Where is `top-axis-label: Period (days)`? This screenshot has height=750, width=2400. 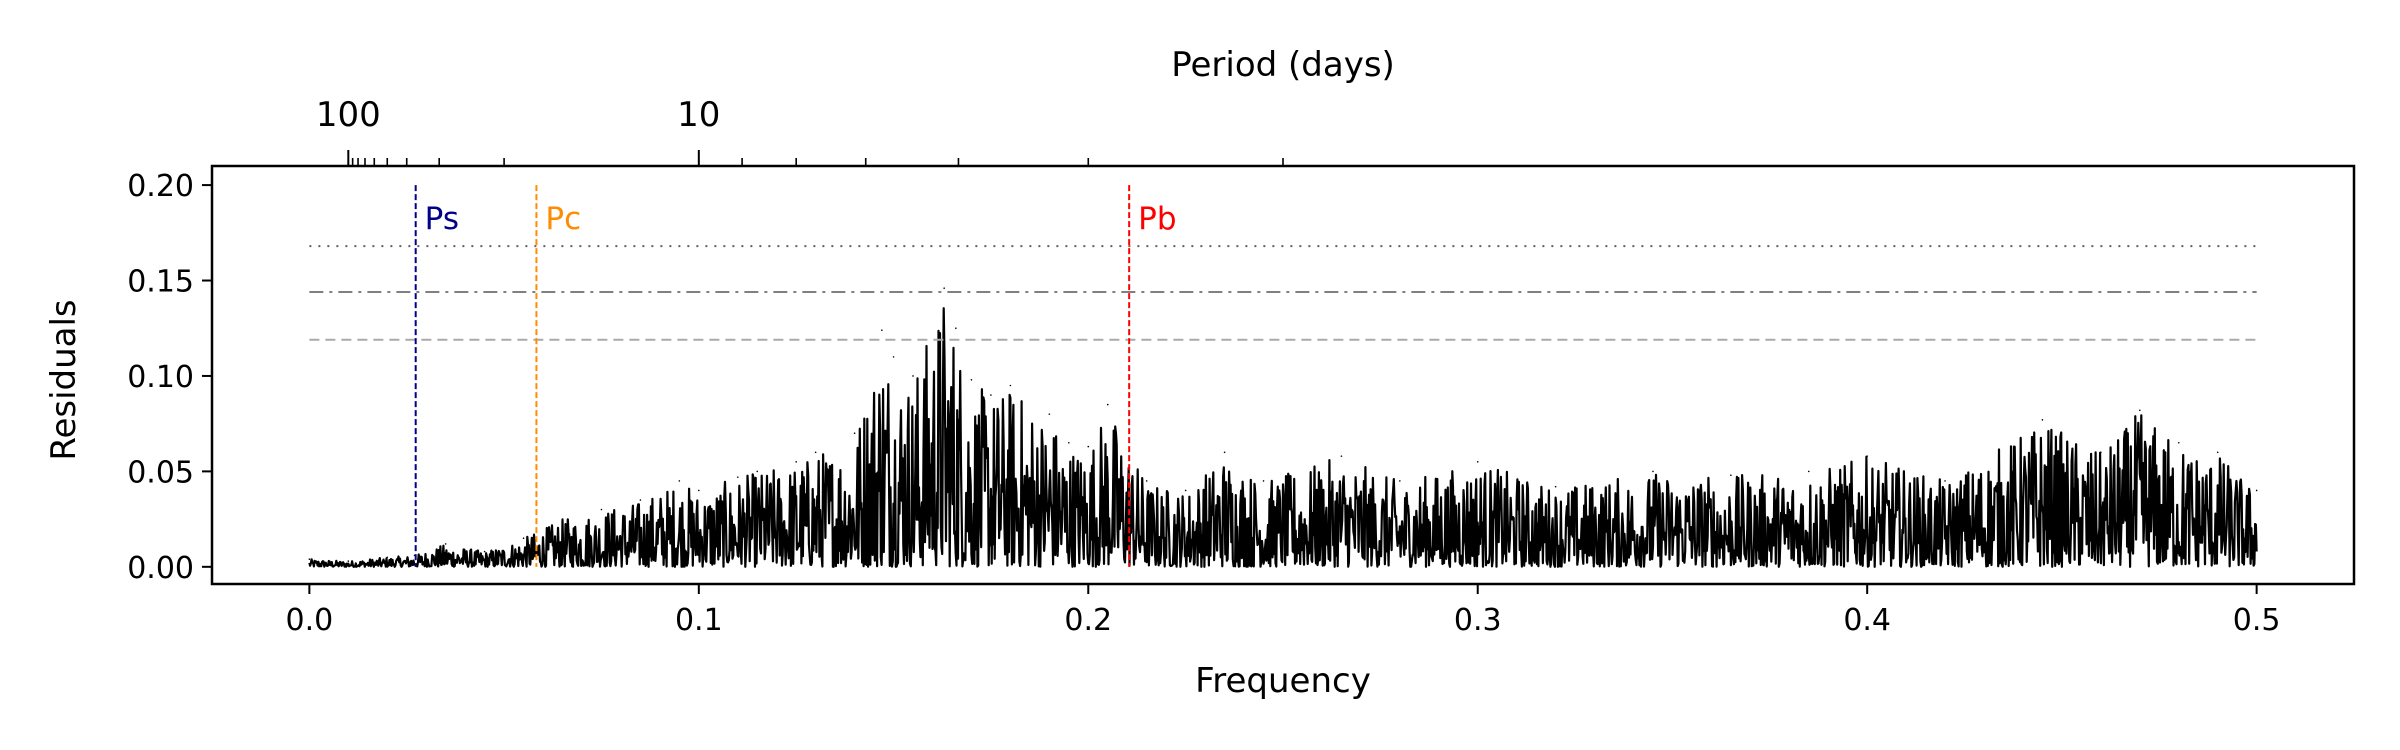 top-axis-label: Period (days) is located at coordinates (1283, 65).